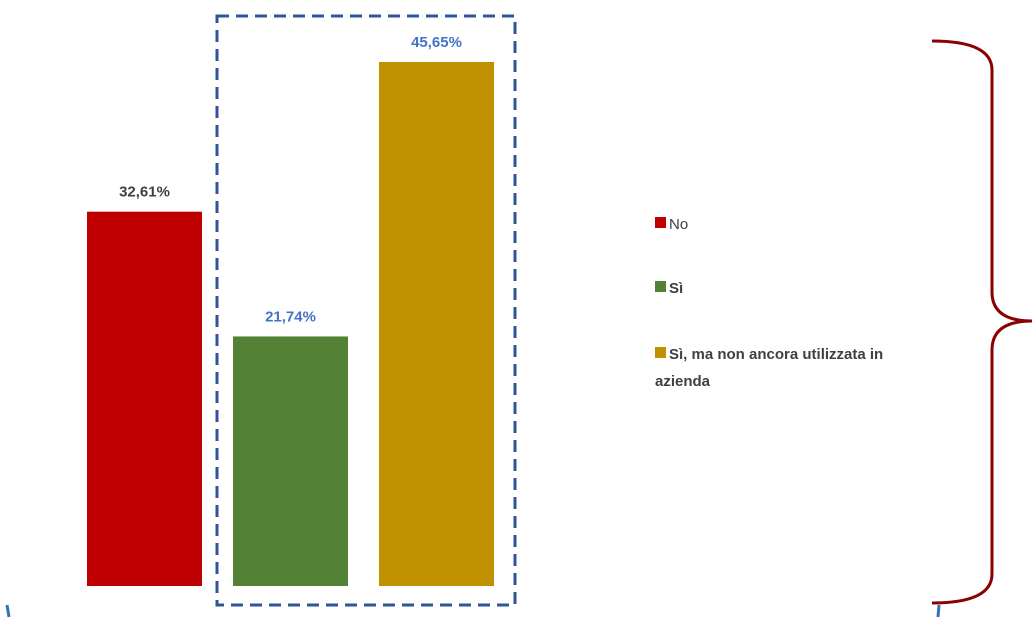  I want to click on legend-swatch-no, so click(660, 222).